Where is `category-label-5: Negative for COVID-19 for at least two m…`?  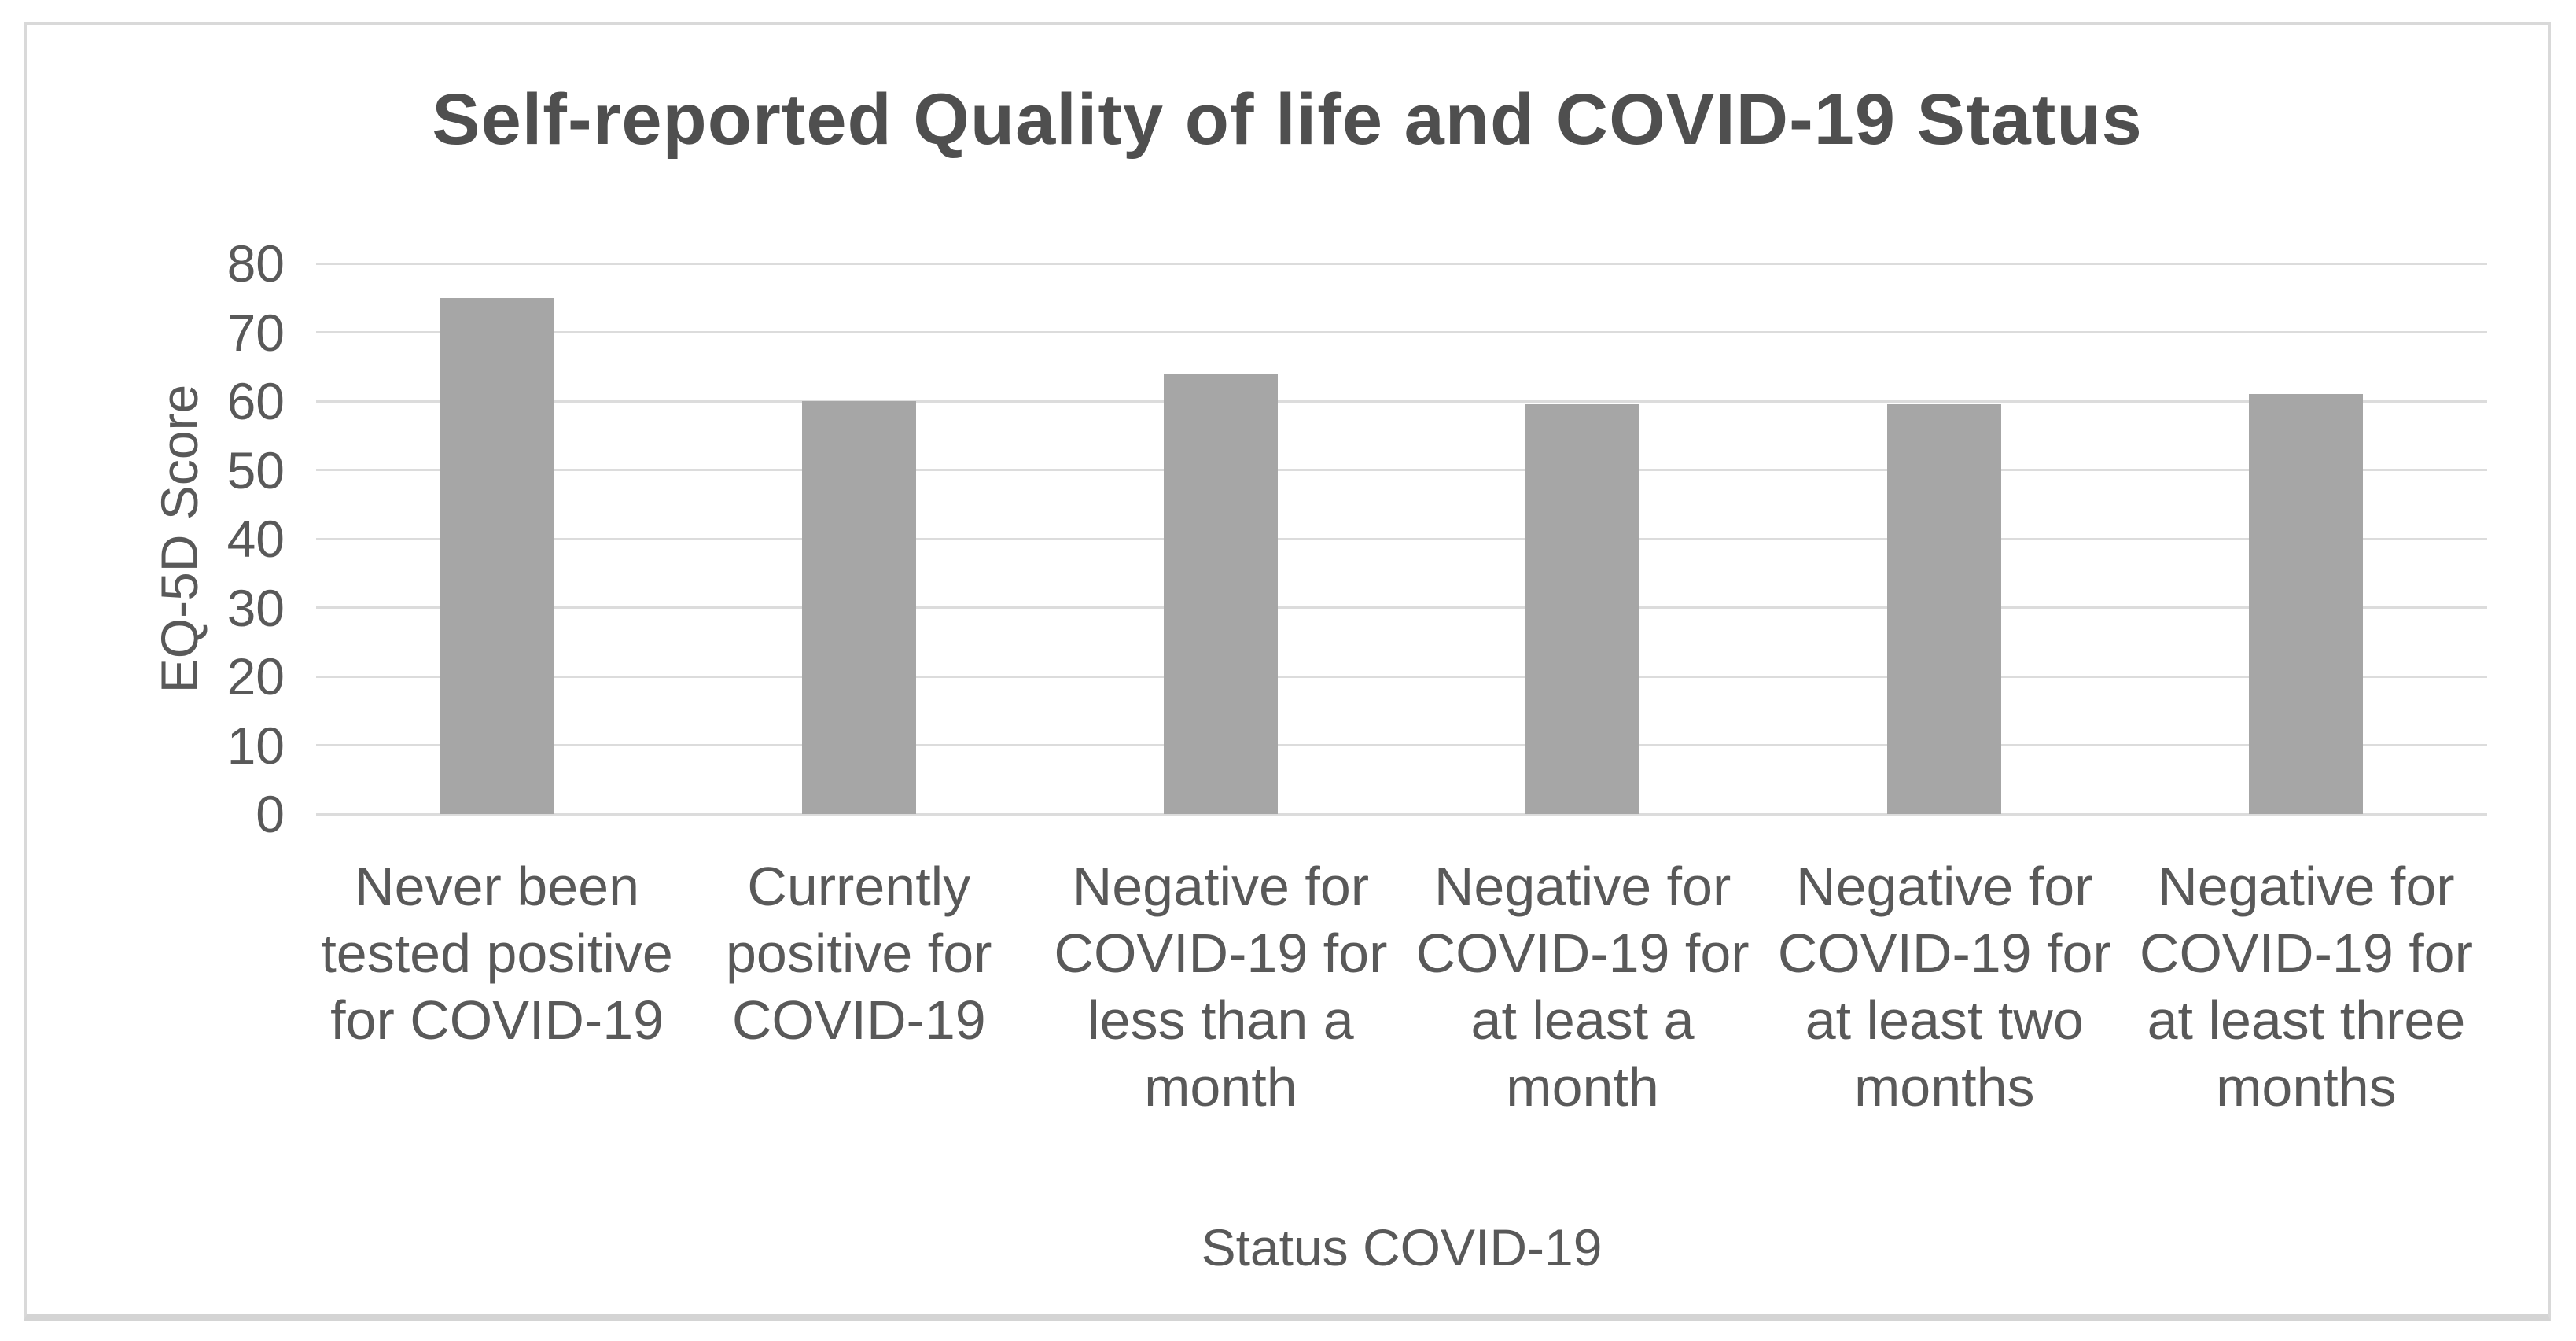
category-label-5: Negative for COVID-19 for at least two m… is located at coordinates (1944, 987).